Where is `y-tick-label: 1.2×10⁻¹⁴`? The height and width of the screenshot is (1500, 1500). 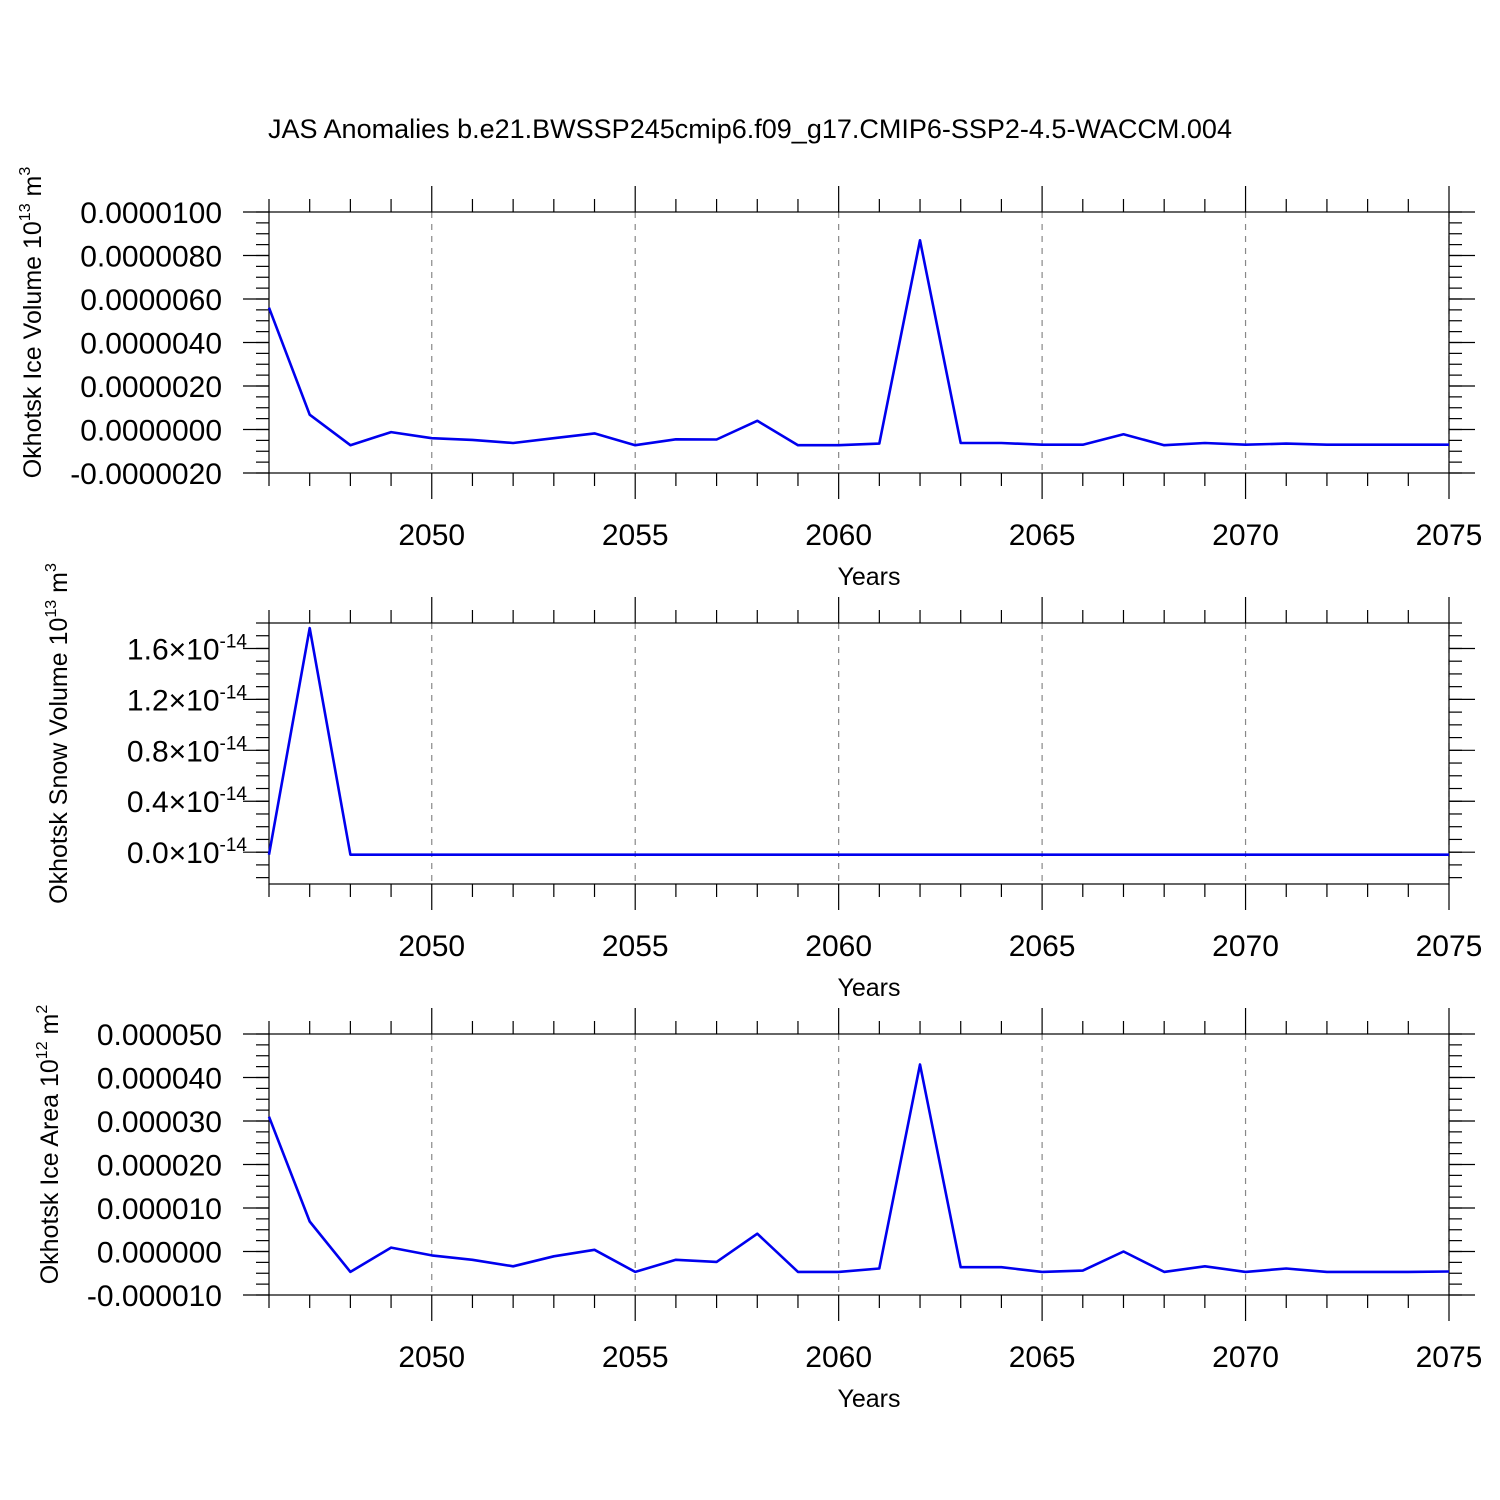
y-tick-label: 1.2×10⁻¹⁴ is located at coordinates (187, 699).